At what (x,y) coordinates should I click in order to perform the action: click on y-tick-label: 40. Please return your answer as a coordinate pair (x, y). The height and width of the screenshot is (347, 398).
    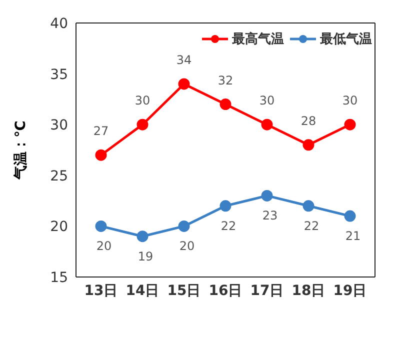
    Looking at the image, I should click on (59, 24).